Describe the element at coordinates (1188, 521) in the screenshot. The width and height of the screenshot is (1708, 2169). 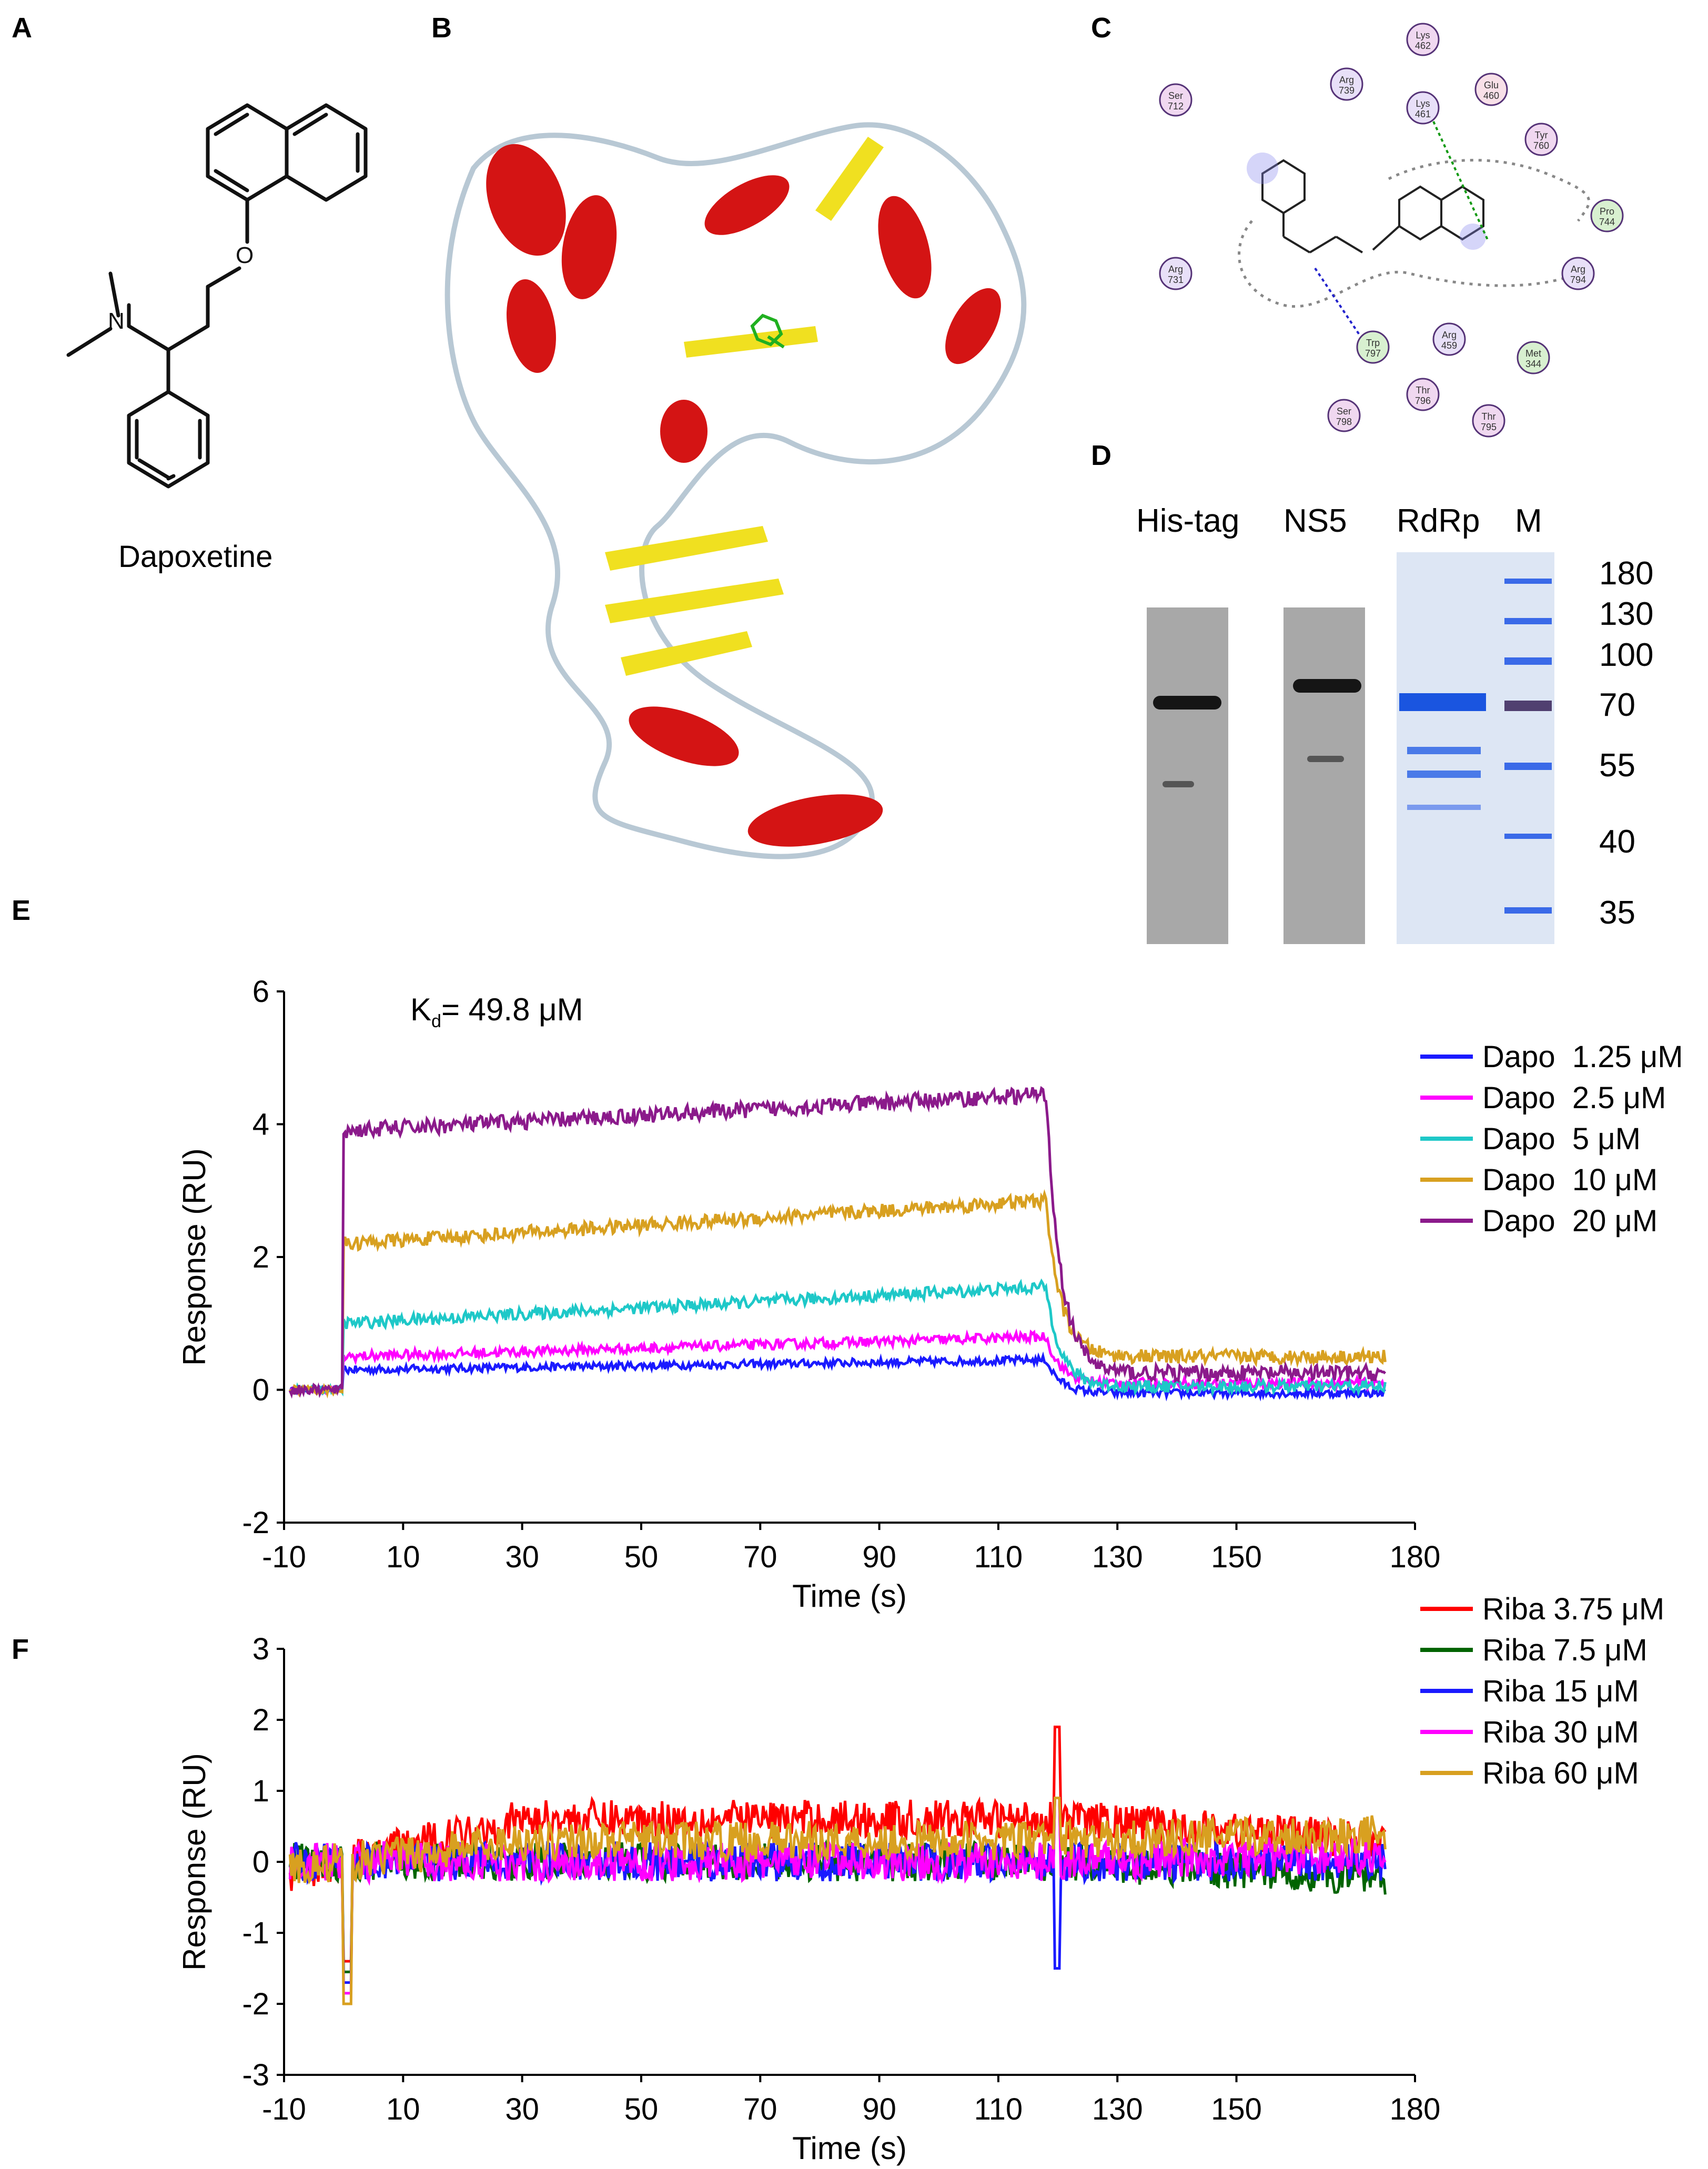
I see `lane-label-his-tag: His-tag` at that location.